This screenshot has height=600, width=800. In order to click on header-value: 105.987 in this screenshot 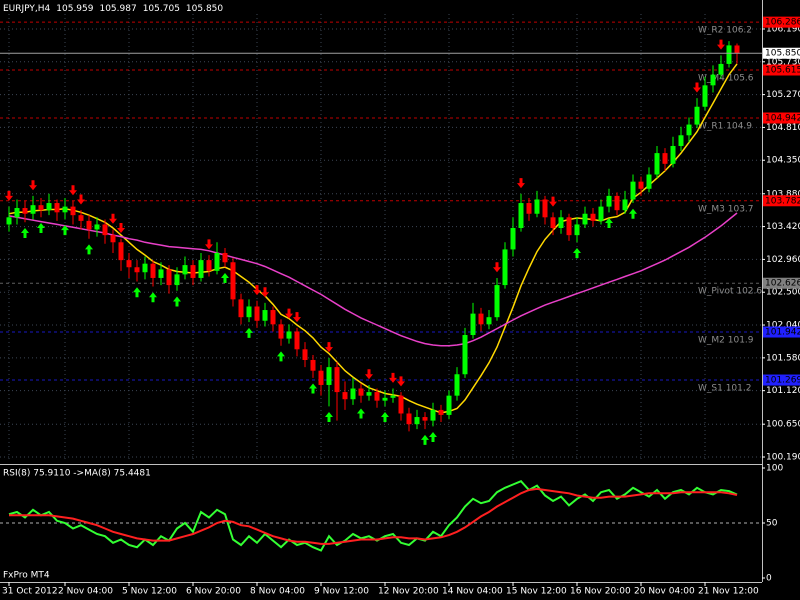, I will do `click(117, 9)`.